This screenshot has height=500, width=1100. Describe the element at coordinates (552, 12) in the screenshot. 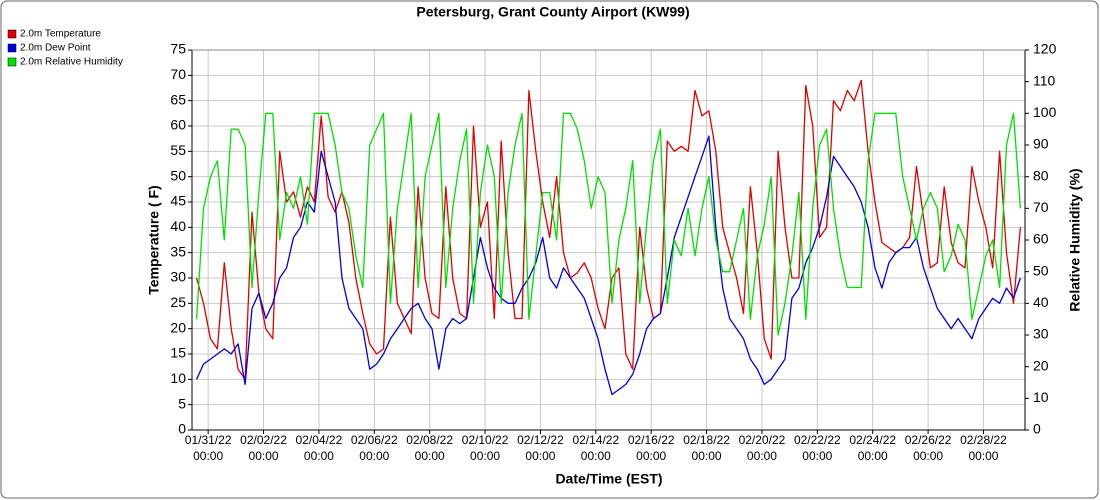

I see `chart-title: Petersburg, Grant County Airport (KW99)` at that location.